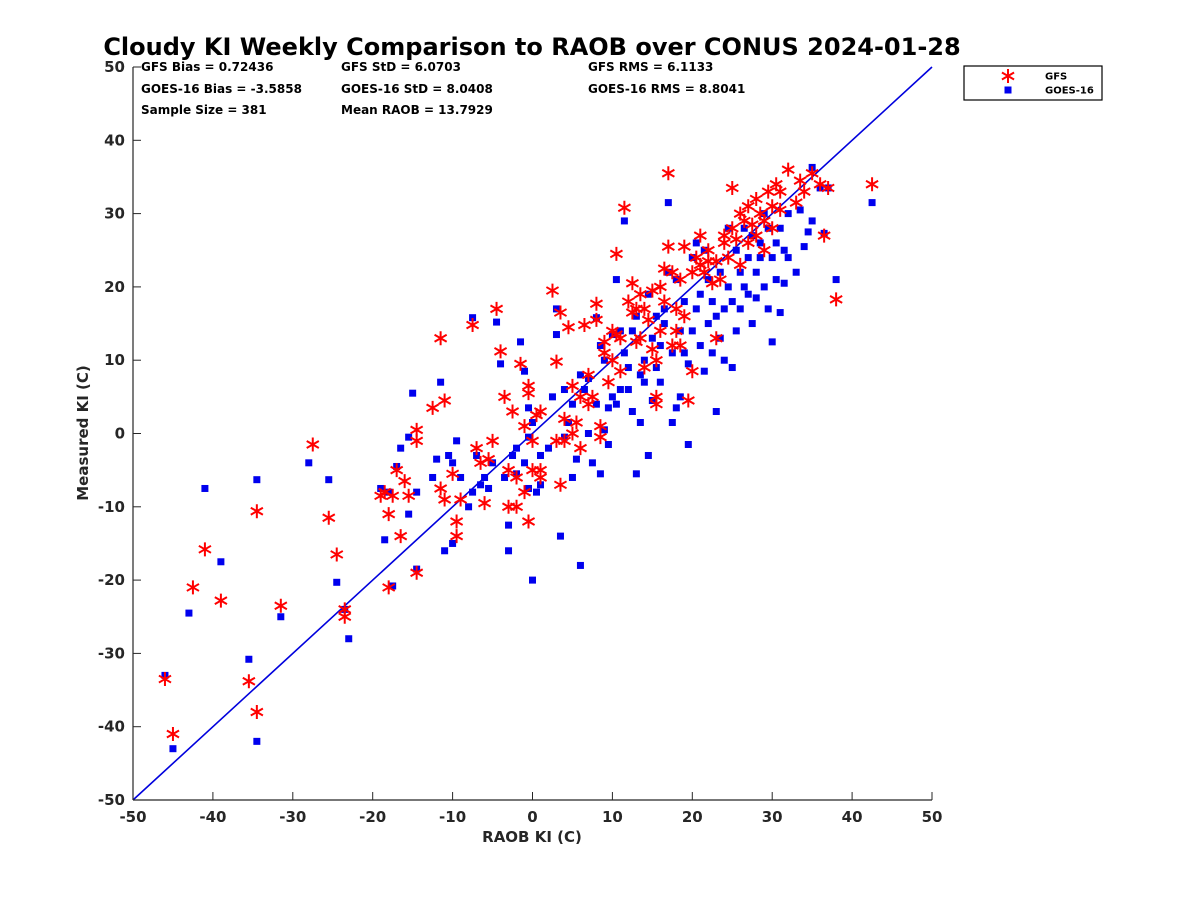 The image size is (1200, 900). What do you see at coordinates (1008, 76) in the screenshot?
I see `legend-marker-asterisk` at bounding box center [1008, 76].